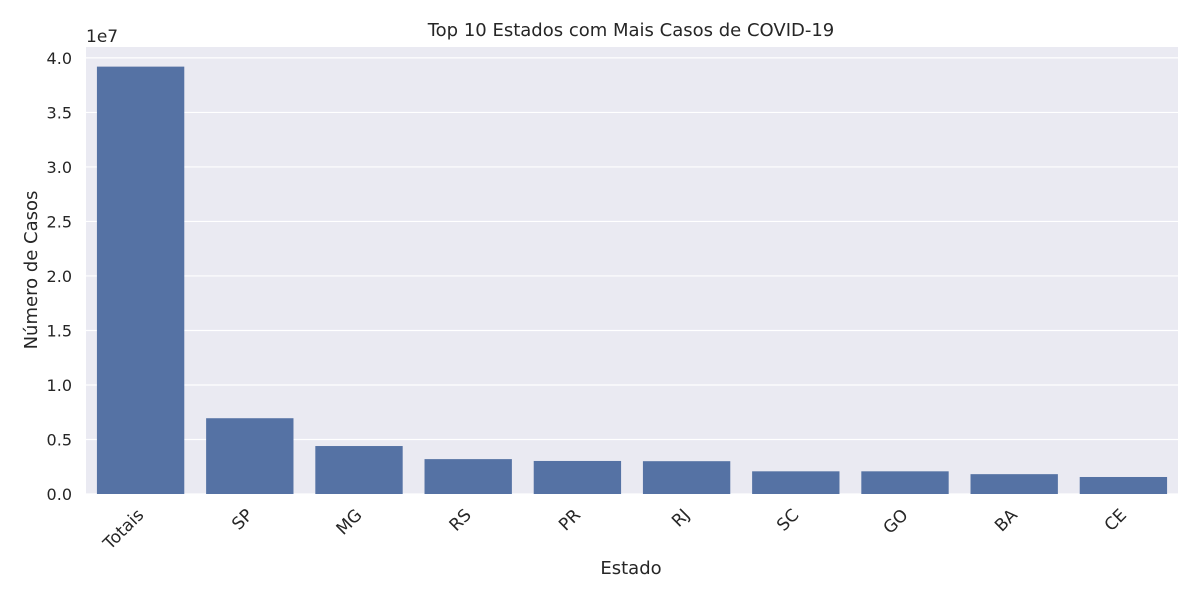 The image size is (1200, 604). Describe the element at coordinates (905, 482) in the screenshot. I see `bar-go` at that location.